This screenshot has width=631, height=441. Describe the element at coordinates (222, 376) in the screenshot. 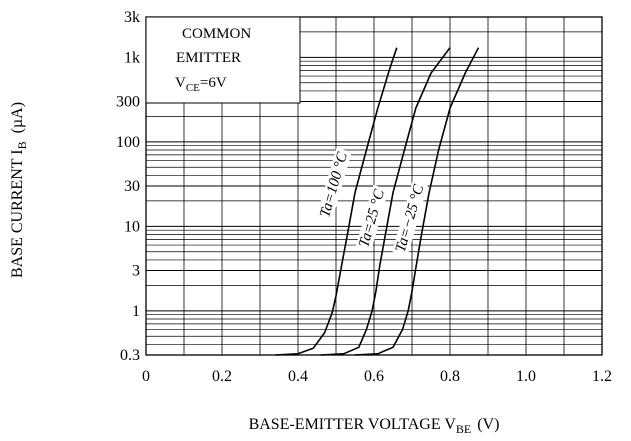

I see `x-tick-label: 0.2` at that location.